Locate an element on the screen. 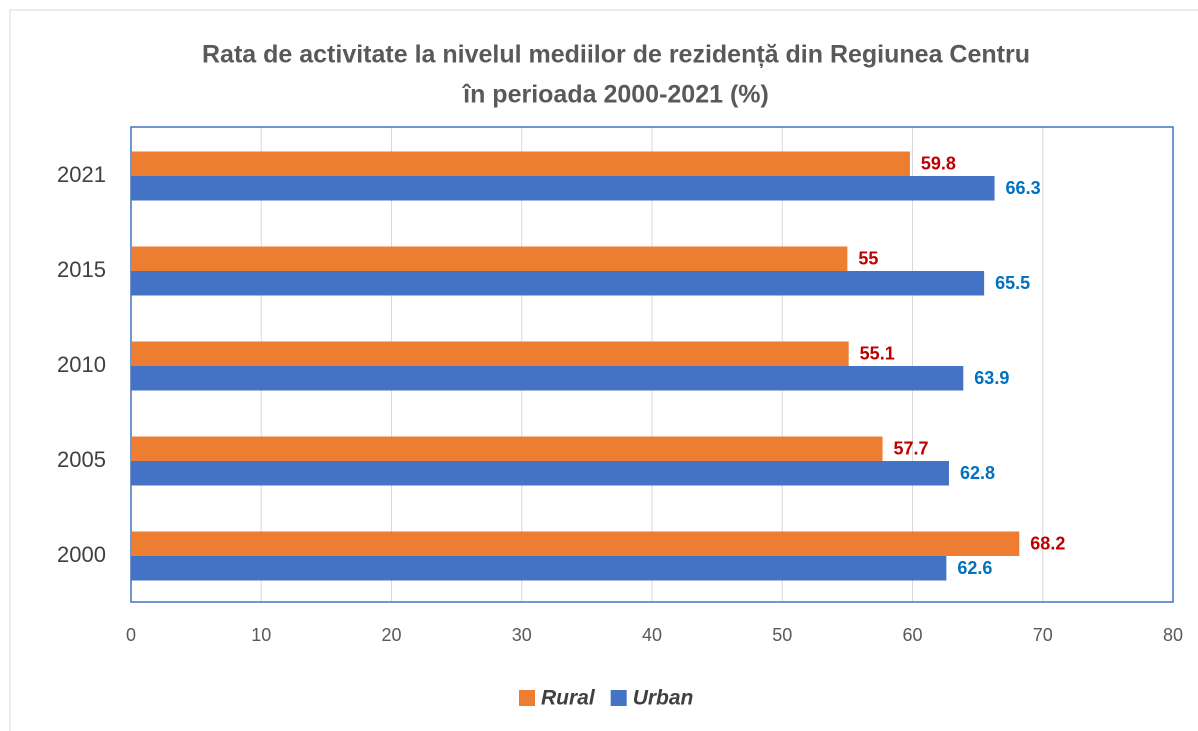 This screenshot has height=731, width=1198. data-label: 57.7 is located at coordinates (911, 449).